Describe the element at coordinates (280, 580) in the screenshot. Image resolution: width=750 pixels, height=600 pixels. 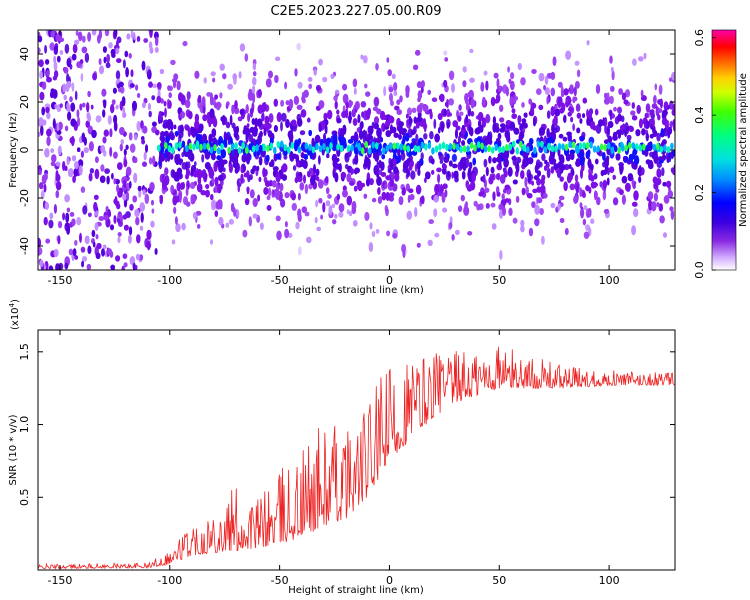
I see `x-tick-label: -50` at that location.